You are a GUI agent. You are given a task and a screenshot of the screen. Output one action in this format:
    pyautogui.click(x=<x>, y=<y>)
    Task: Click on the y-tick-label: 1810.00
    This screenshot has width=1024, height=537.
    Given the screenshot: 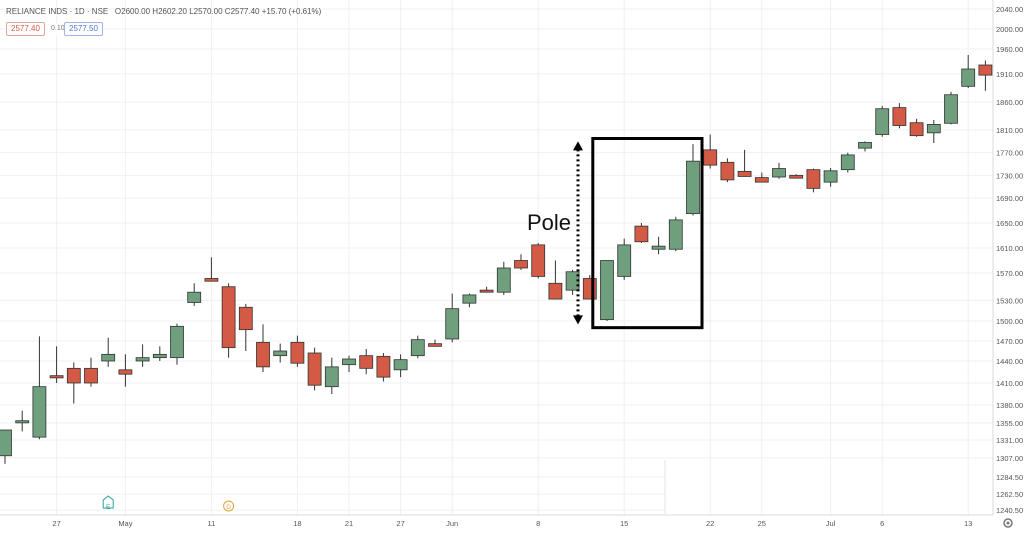 What is the action you would take?
    pyautogui.click(x=1009, y=130)
    